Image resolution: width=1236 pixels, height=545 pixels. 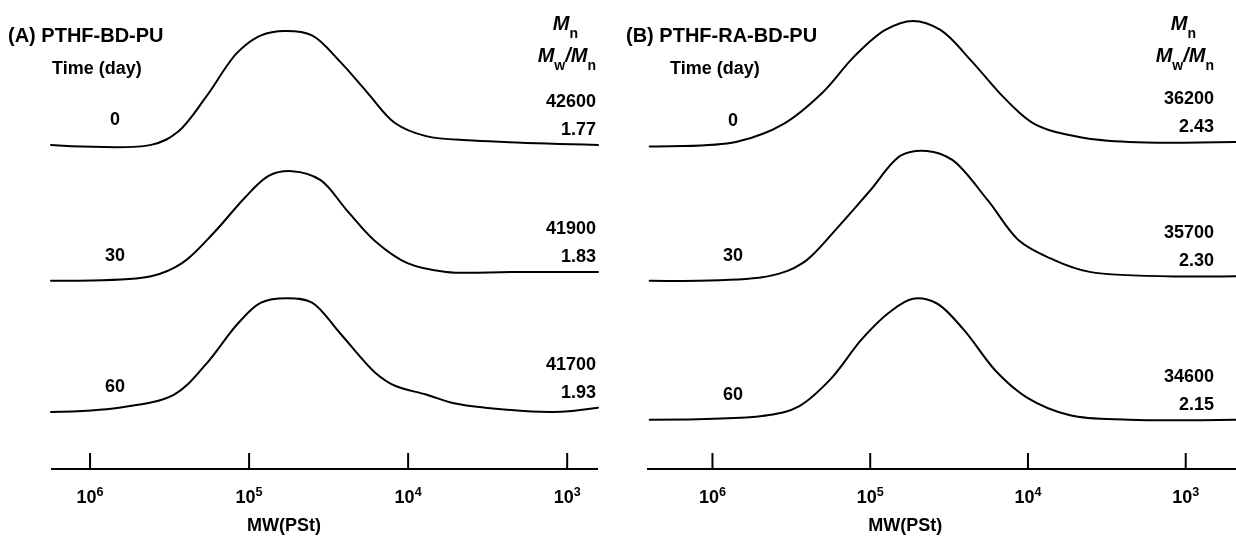 I want to click on annotation: 34600, so click(x=1188, y=375).